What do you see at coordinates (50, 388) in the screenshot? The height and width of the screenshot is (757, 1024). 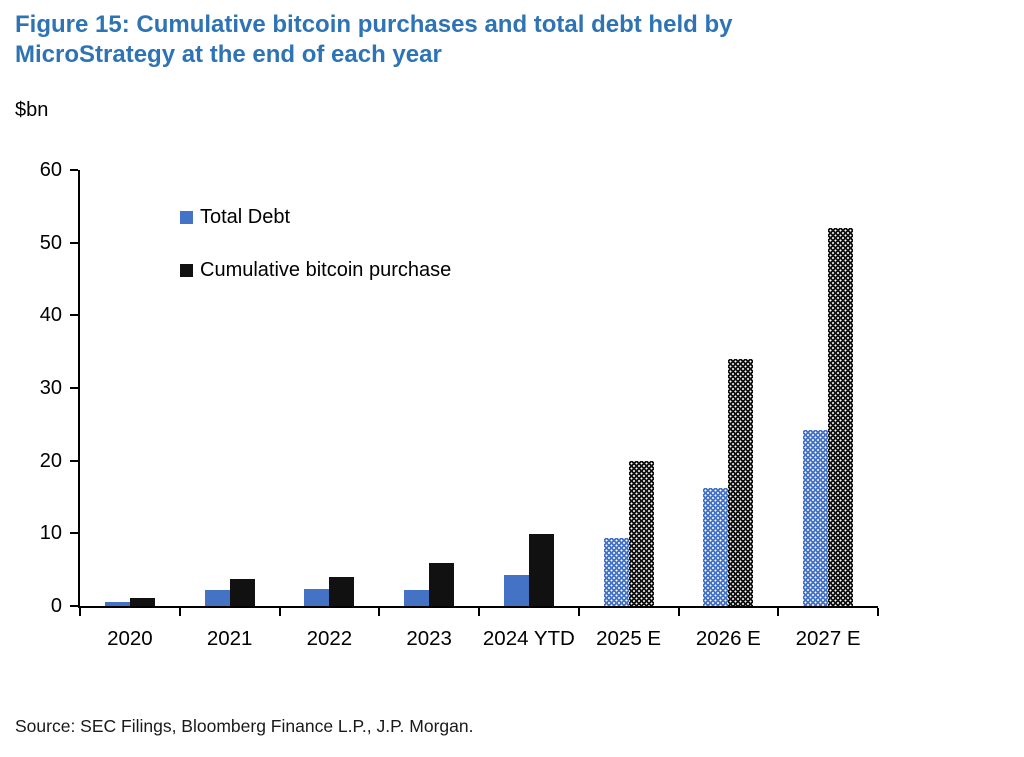 I see `y-axis-tick-label: 30` at bounding box center [50, 388].